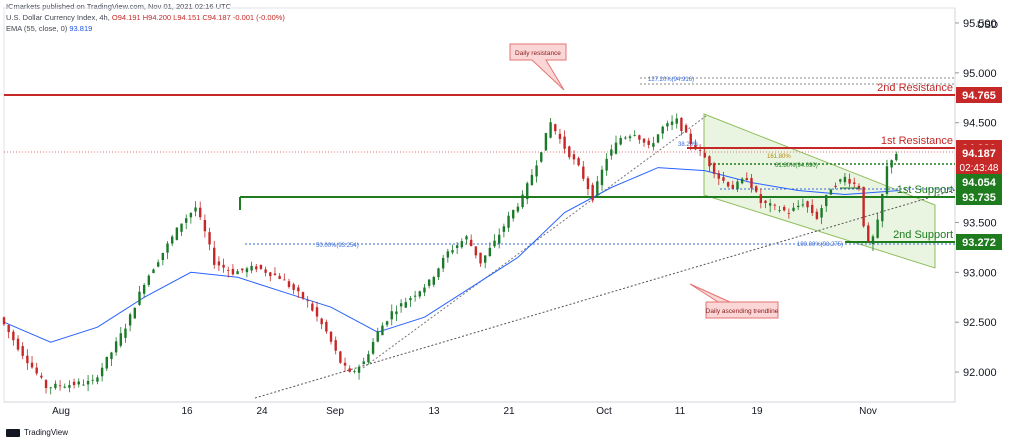  Describe the element at coordinates (335, 411) in the screenshot. I see `x-tick-label-3: Sep` at that location.